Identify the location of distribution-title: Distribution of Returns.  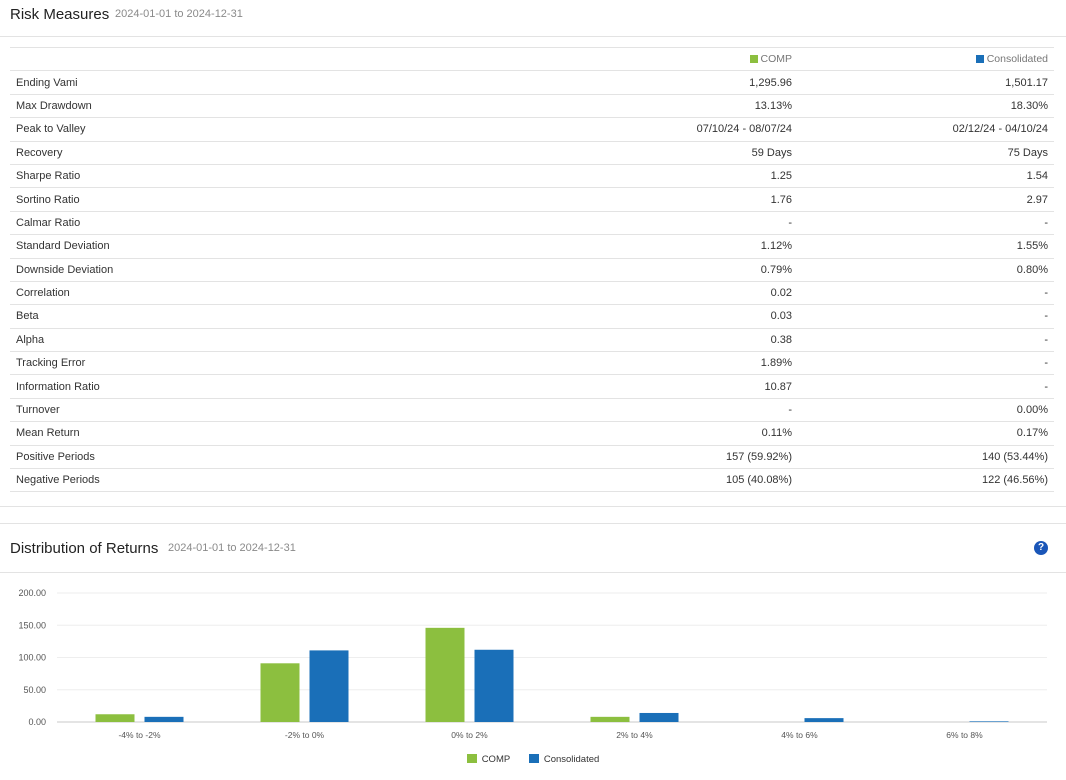
(84, 548).